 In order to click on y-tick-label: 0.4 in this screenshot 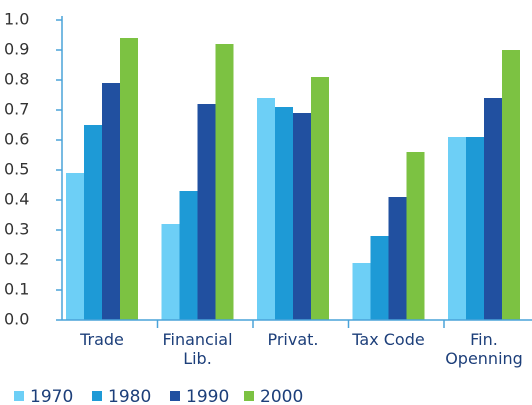, I will do `click(16, 199)`.